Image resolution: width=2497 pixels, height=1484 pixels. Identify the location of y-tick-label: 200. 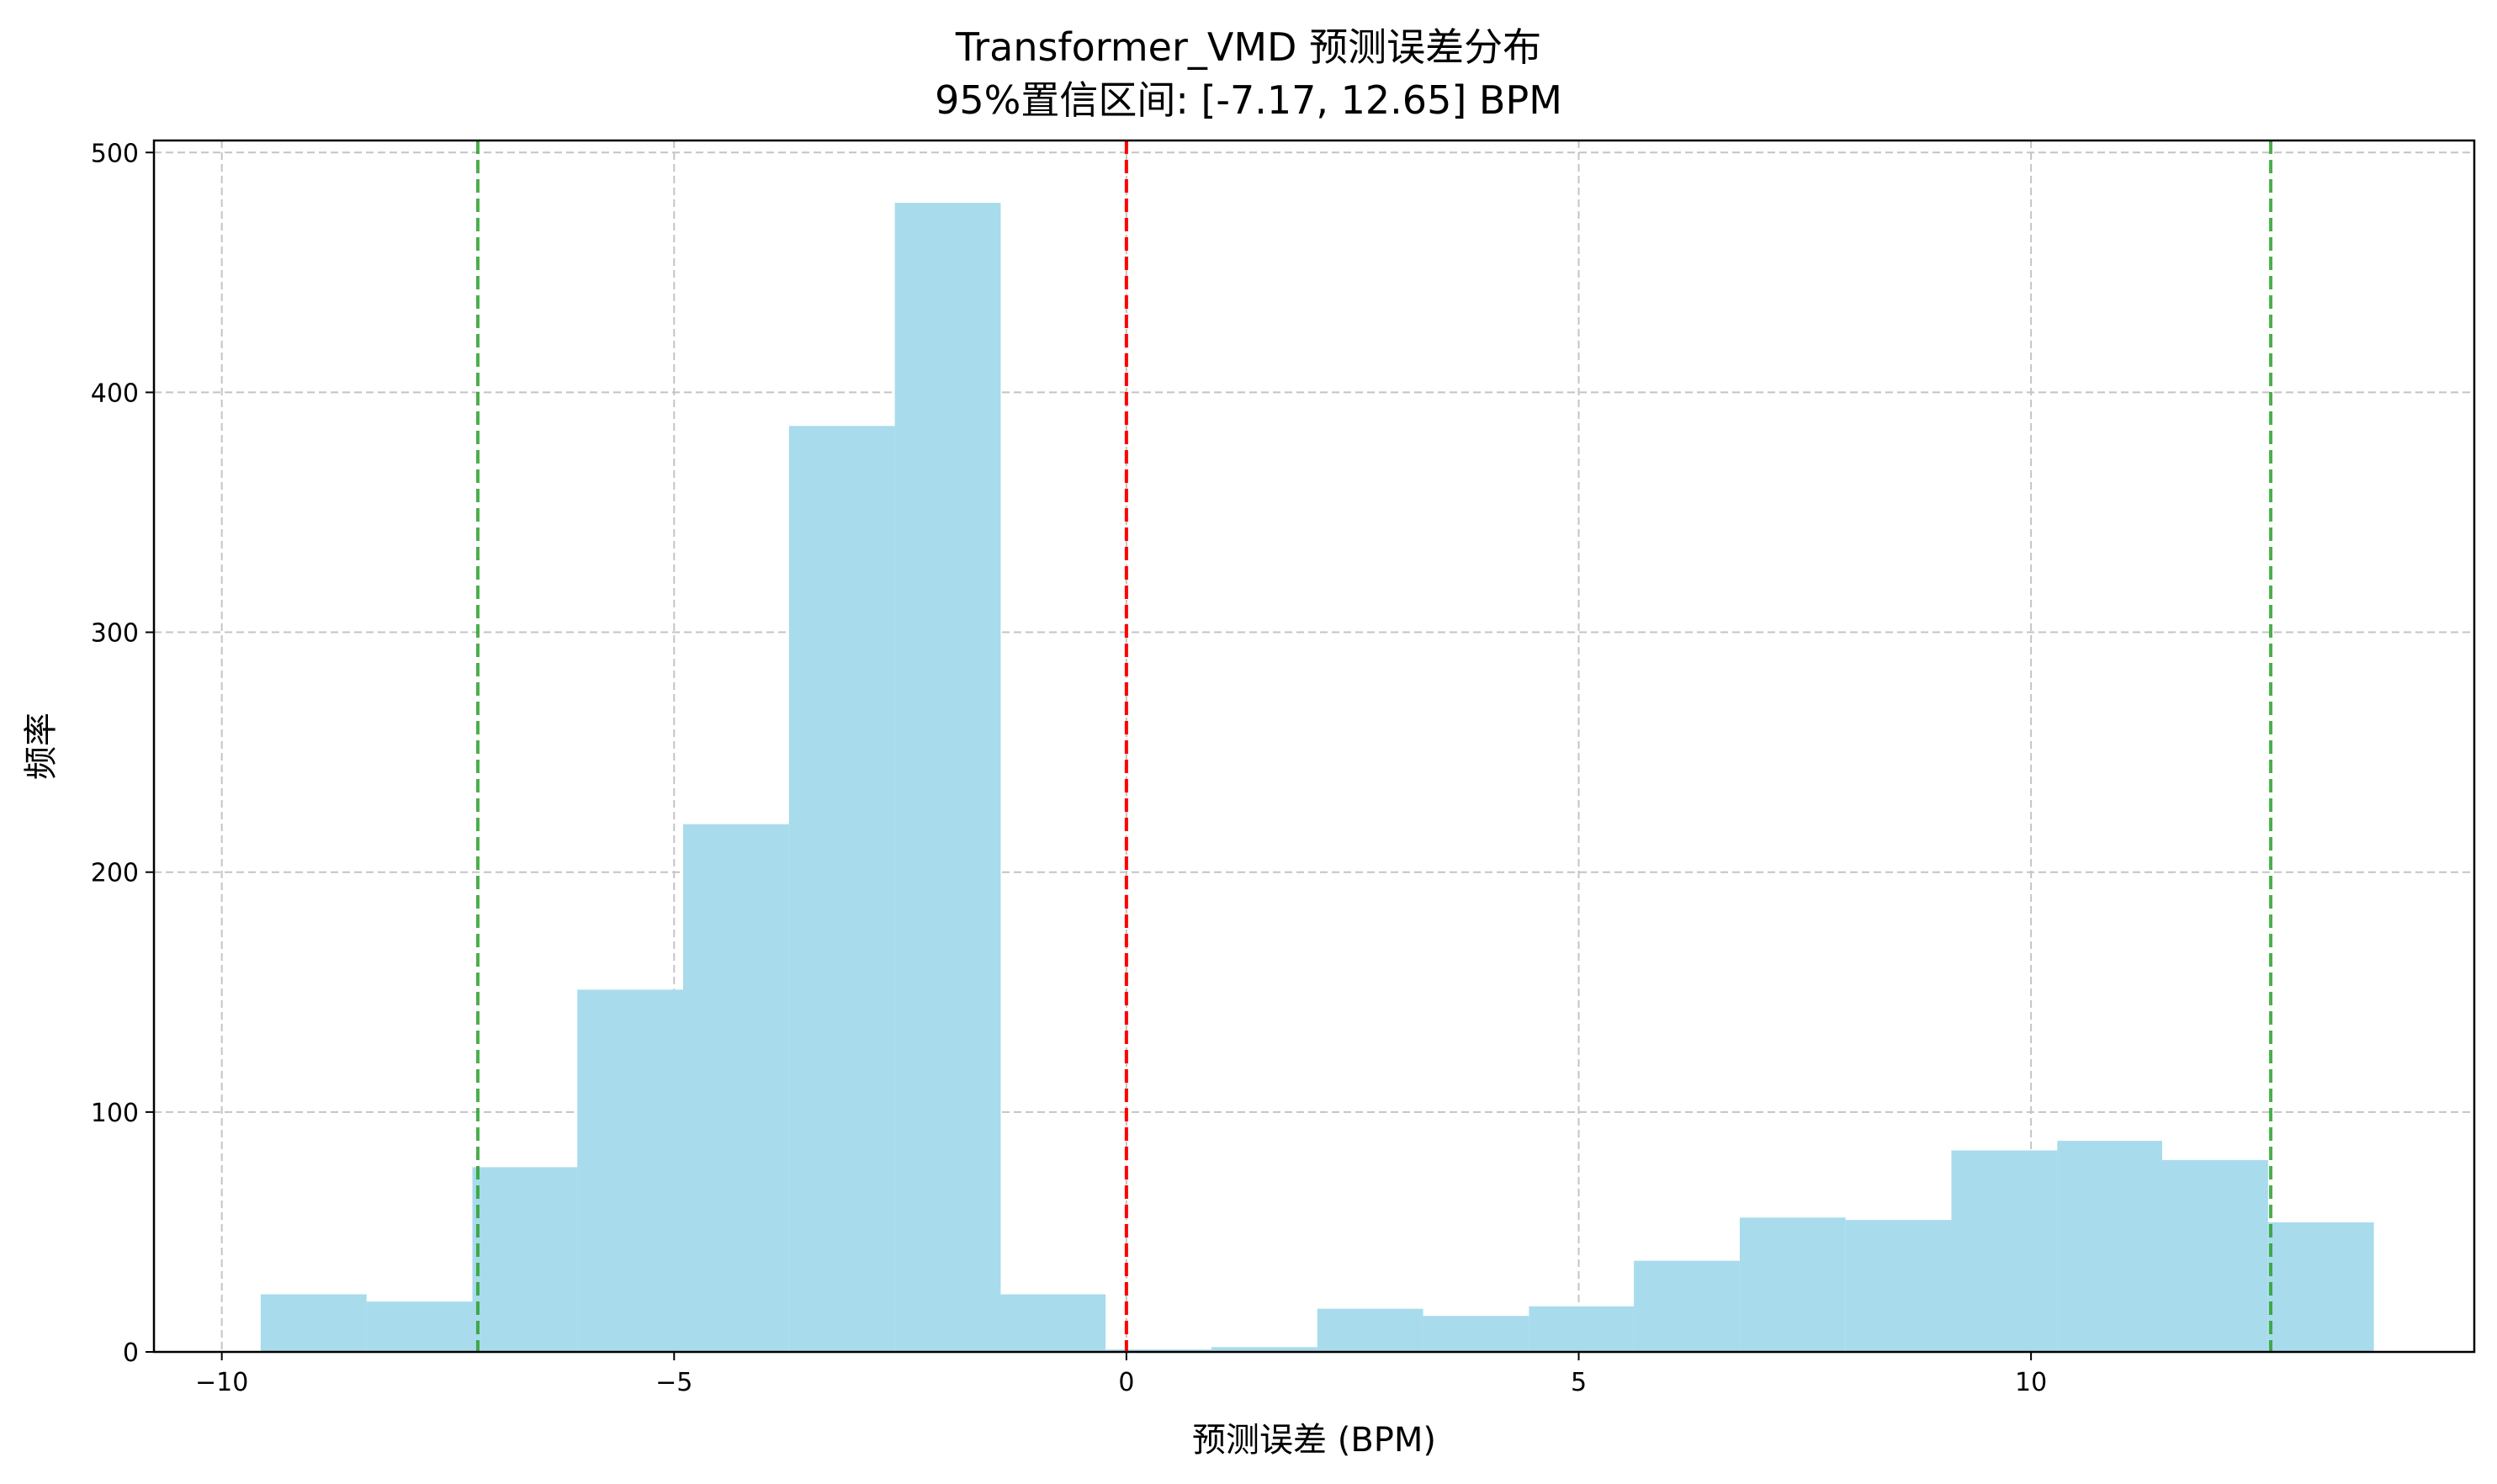
(115, 873).